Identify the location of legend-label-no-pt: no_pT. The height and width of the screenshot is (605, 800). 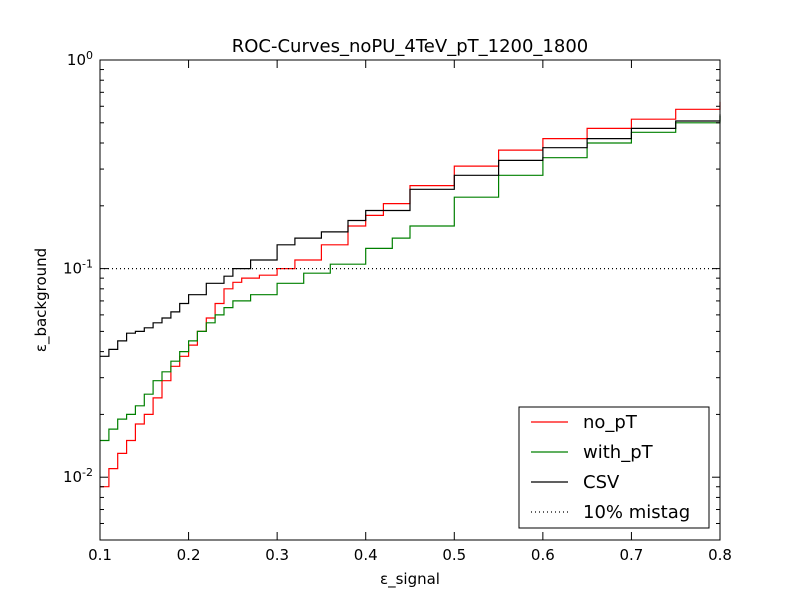
(610, 422).